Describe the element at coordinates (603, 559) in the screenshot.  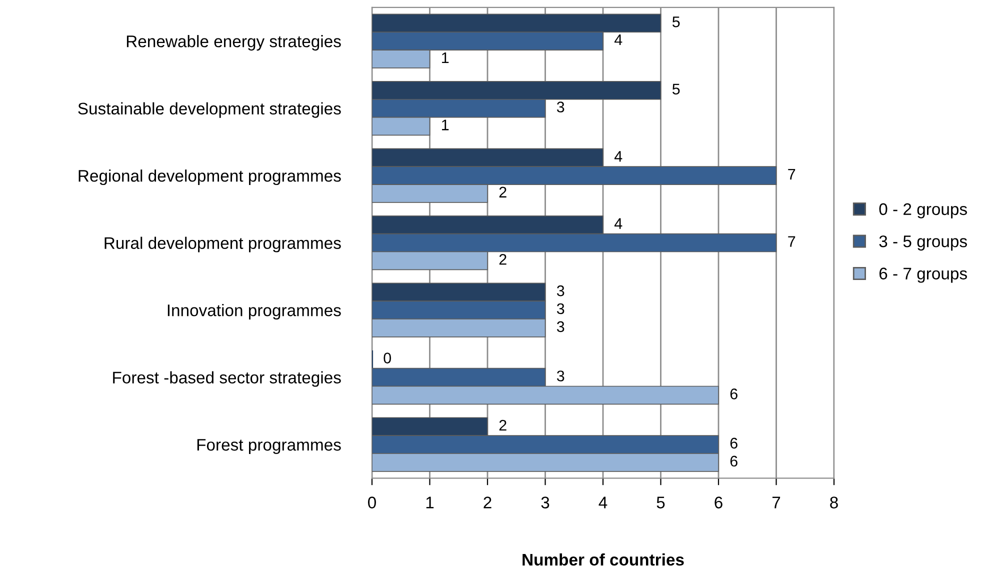
I see `x-axis-title: Number of countries` at that location.